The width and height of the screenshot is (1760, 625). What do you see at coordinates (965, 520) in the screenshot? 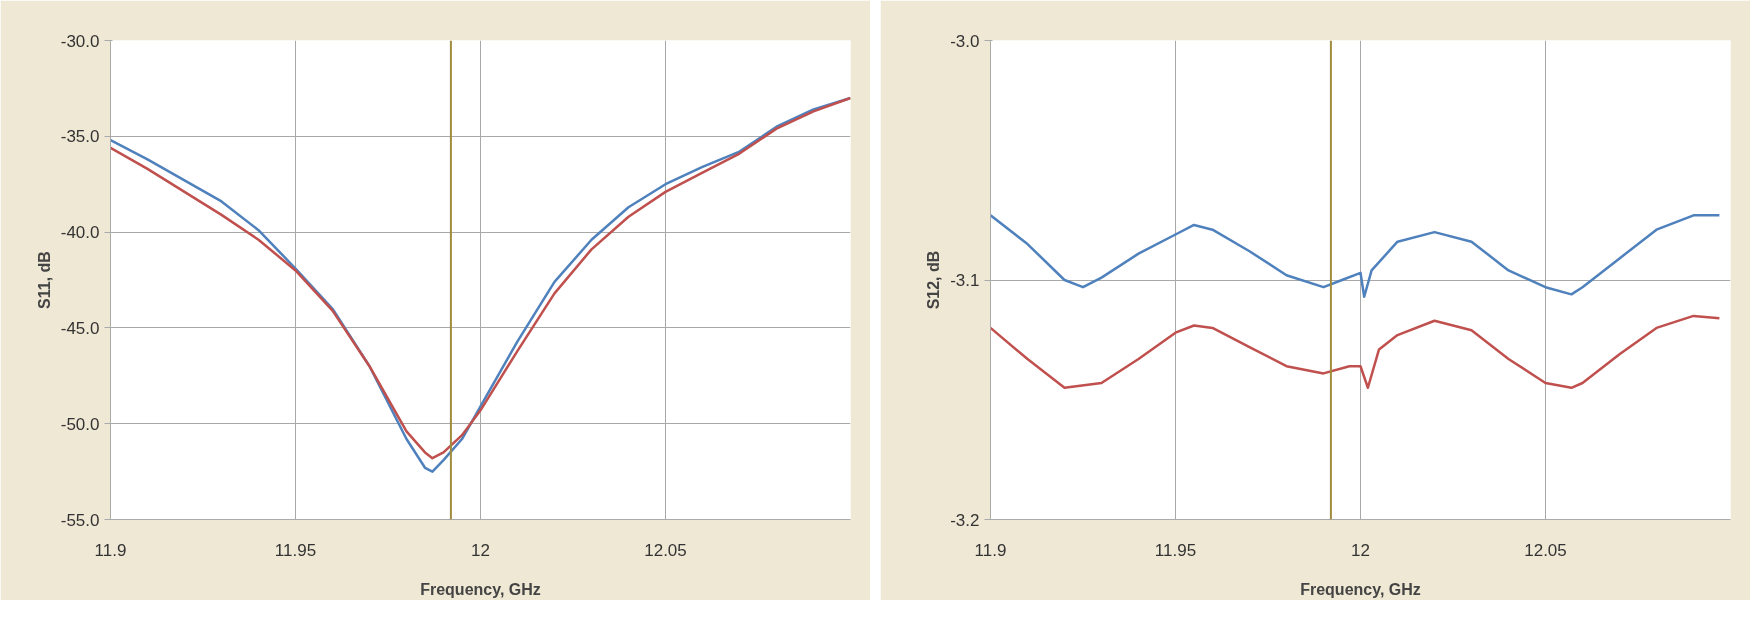
I see `y-tick-label: -3.2` at bounding box center [965, 520].